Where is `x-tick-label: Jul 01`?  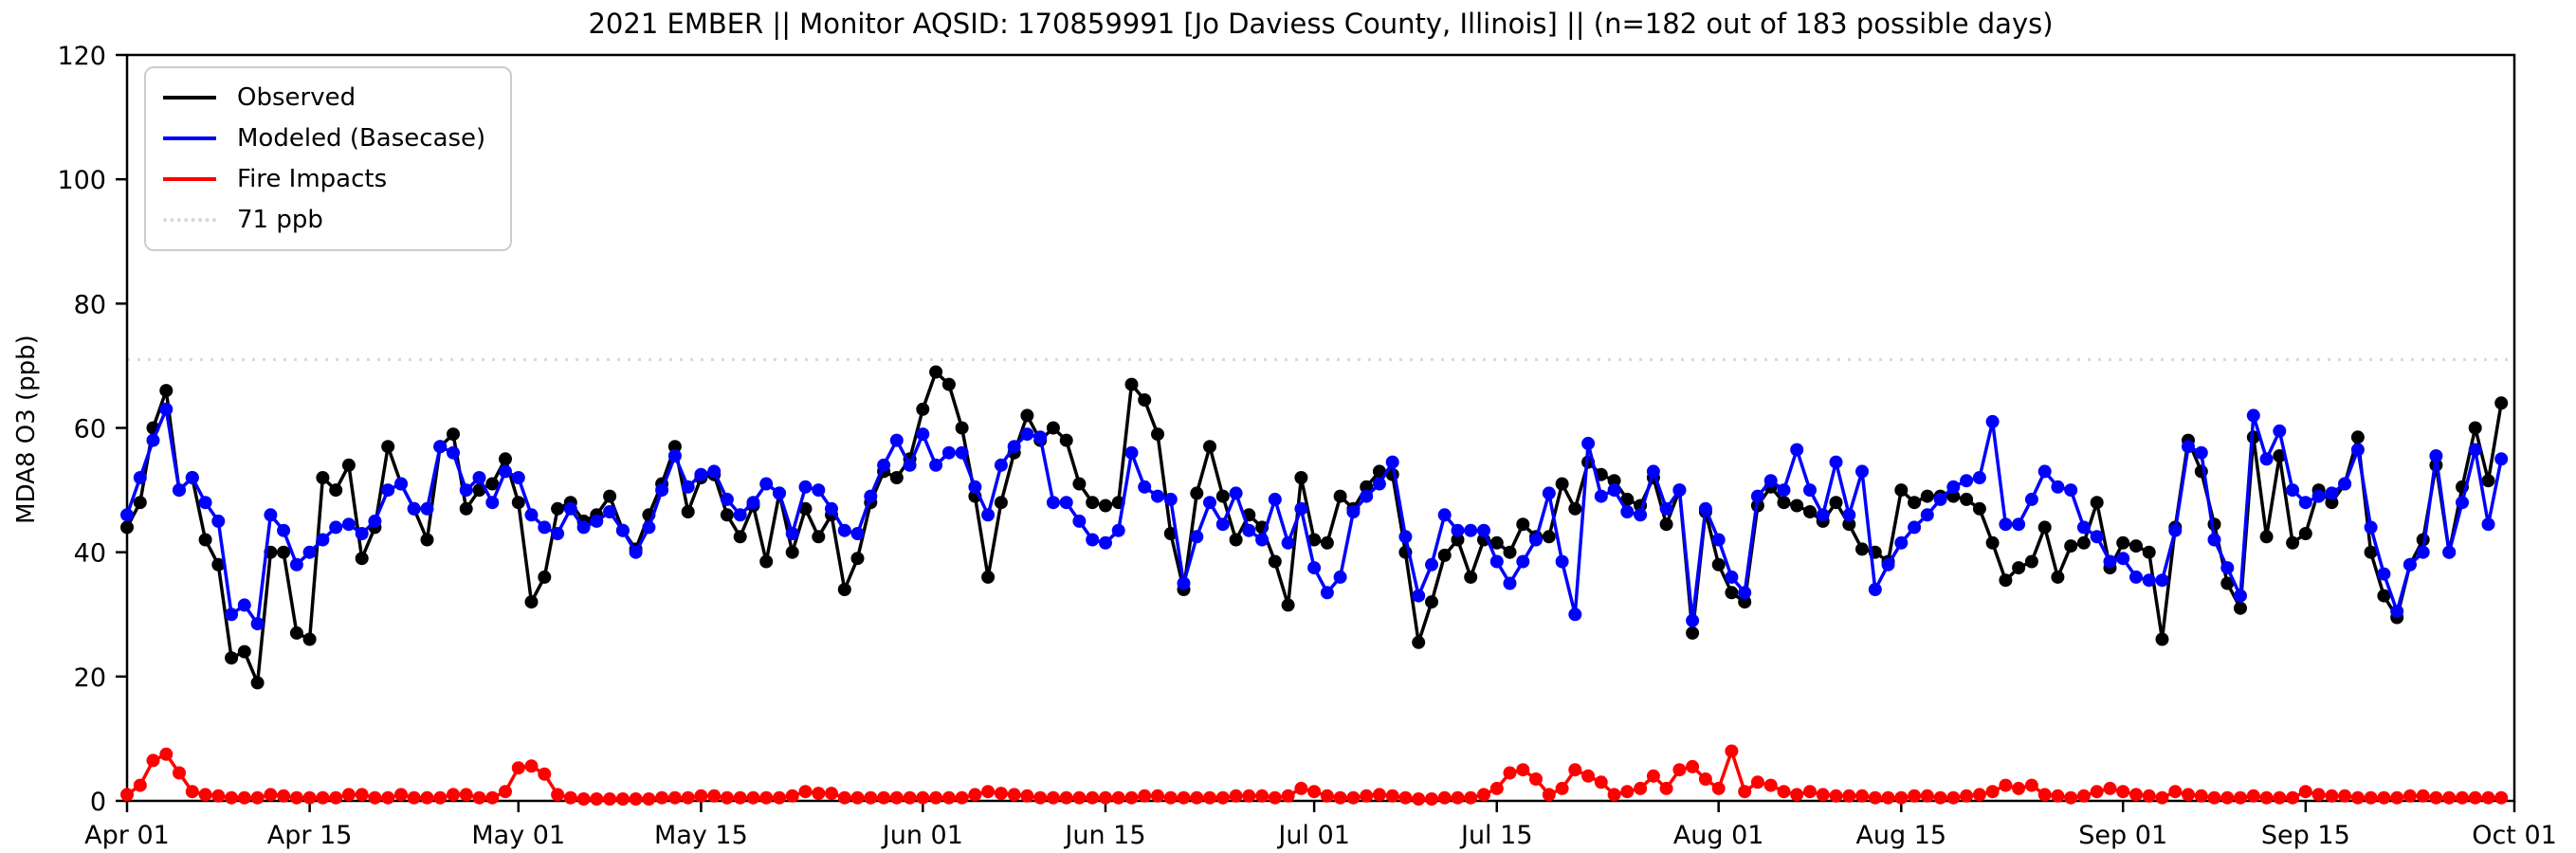
x-tick-label: Jul 01 is located at coordinates (1313, 835).